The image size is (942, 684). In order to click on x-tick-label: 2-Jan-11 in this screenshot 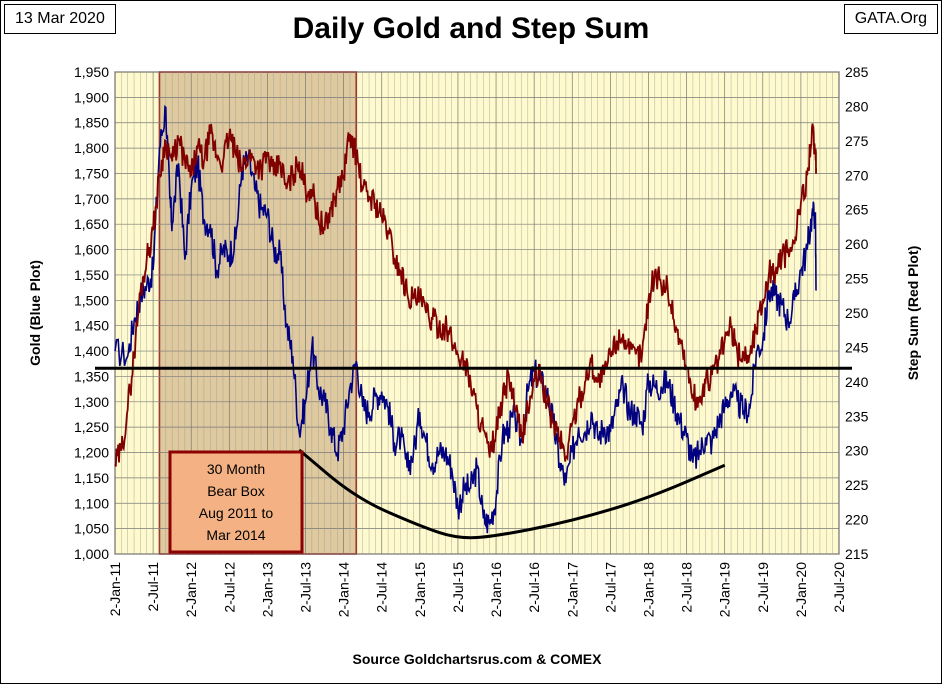, I will do `click(115, 589)`.